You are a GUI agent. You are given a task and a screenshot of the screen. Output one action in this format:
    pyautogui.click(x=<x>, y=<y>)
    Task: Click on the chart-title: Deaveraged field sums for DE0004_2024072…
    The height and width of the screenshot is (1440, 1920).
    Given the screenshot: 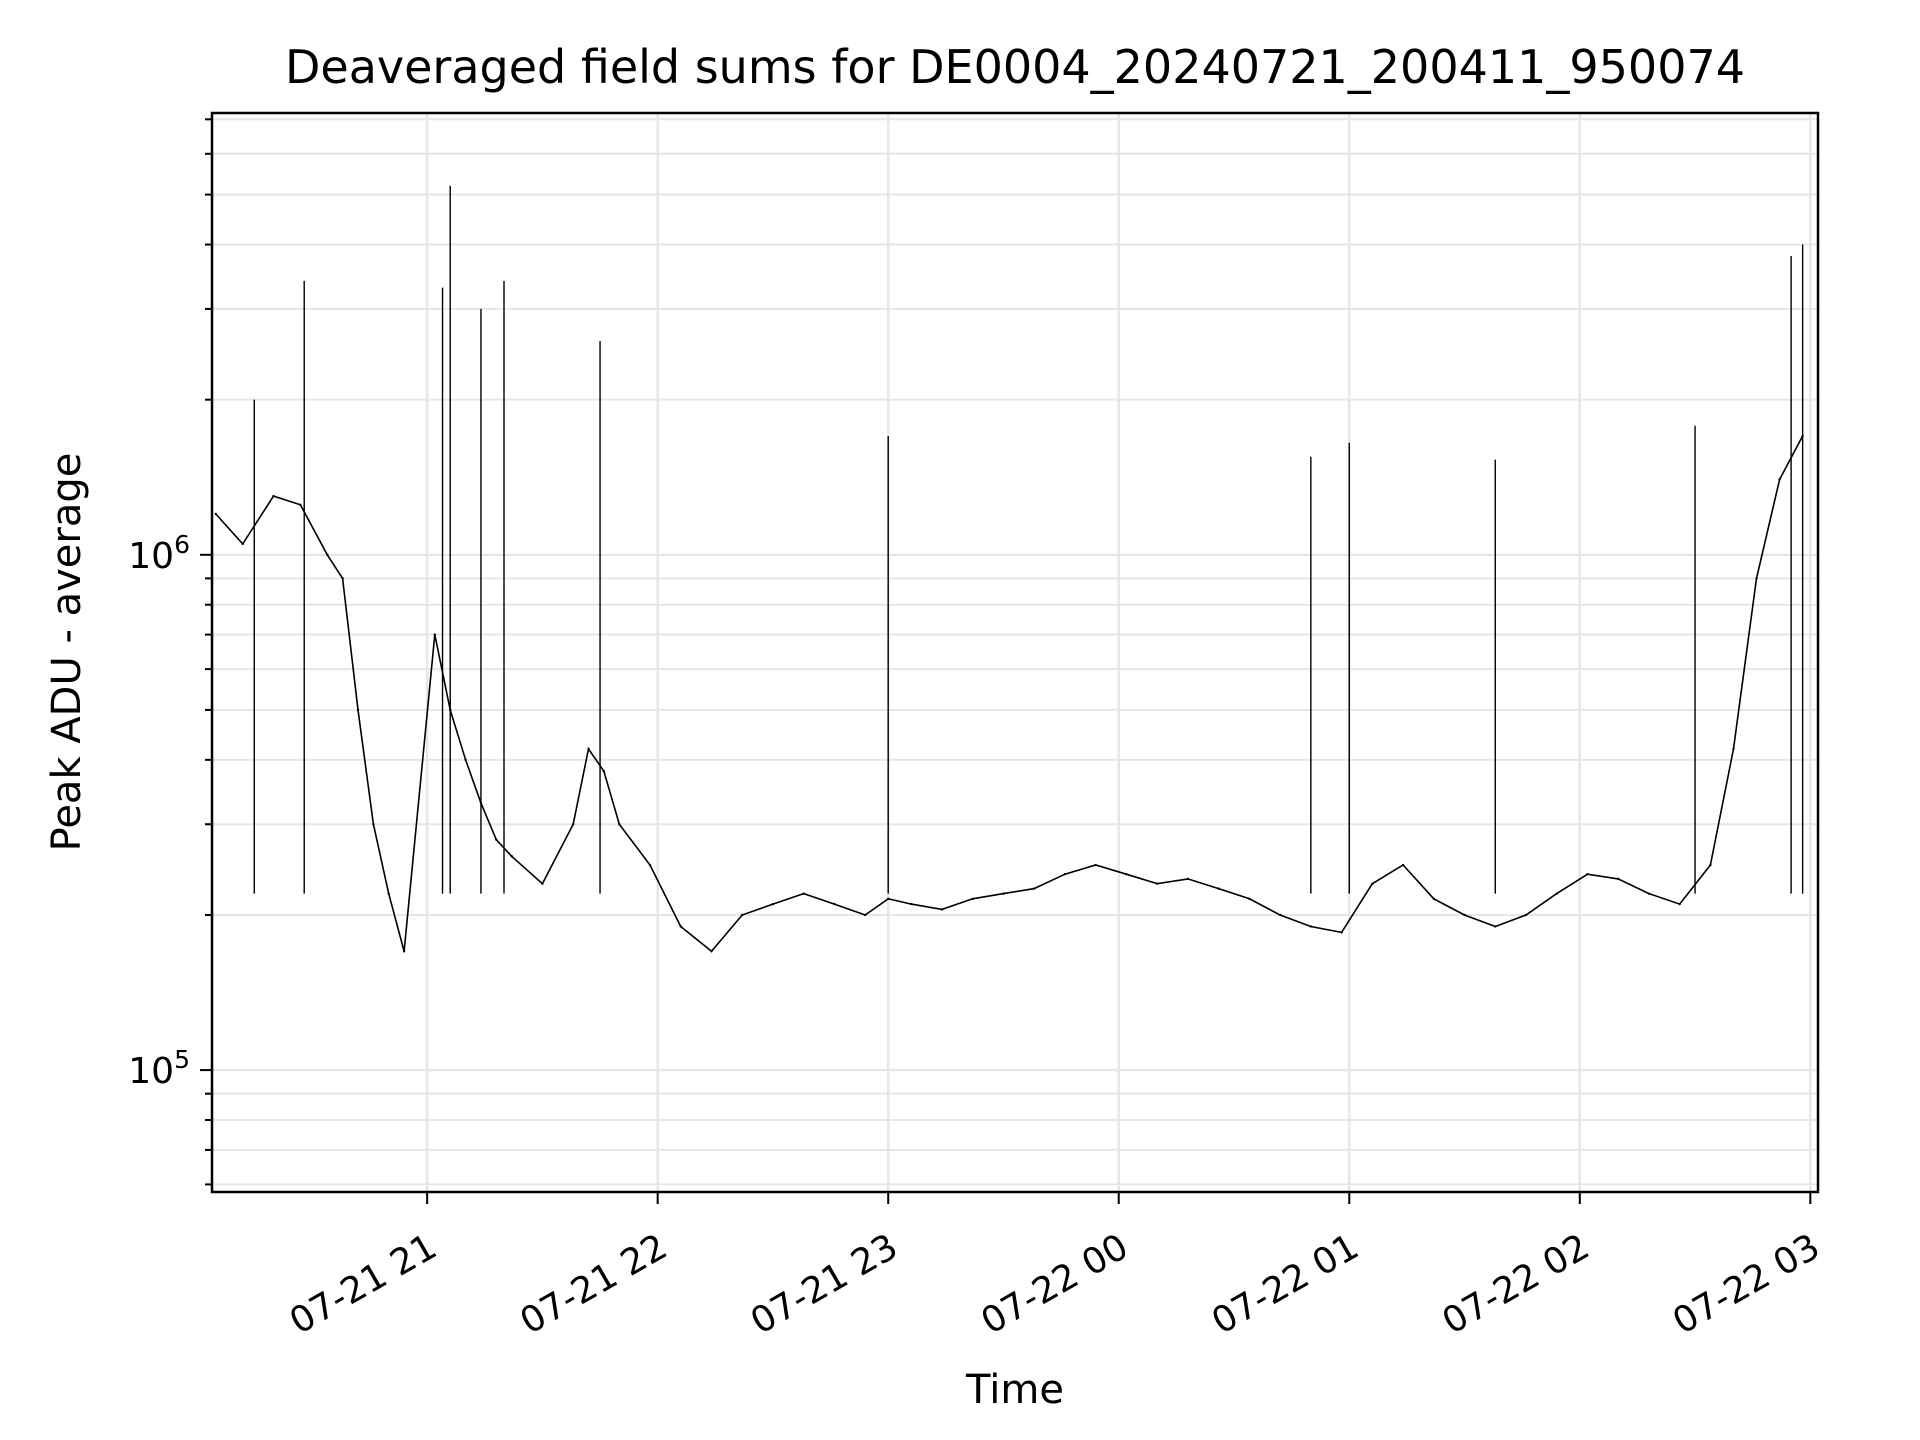 What is the action you would take?
    pyautogui.click(x=1015, y=67)
    